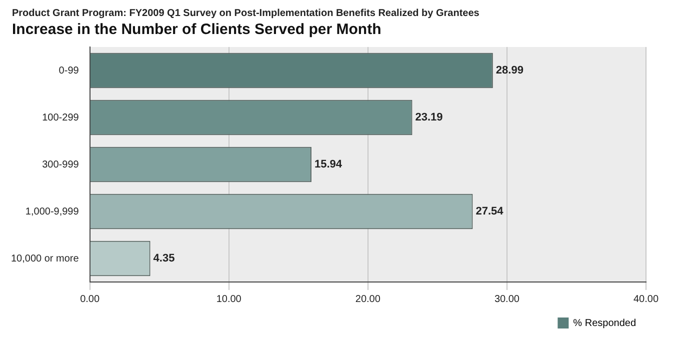 This screenshot has width=674, height=364. I want to click on y-tick-label: 100-299, so click(61, 118).